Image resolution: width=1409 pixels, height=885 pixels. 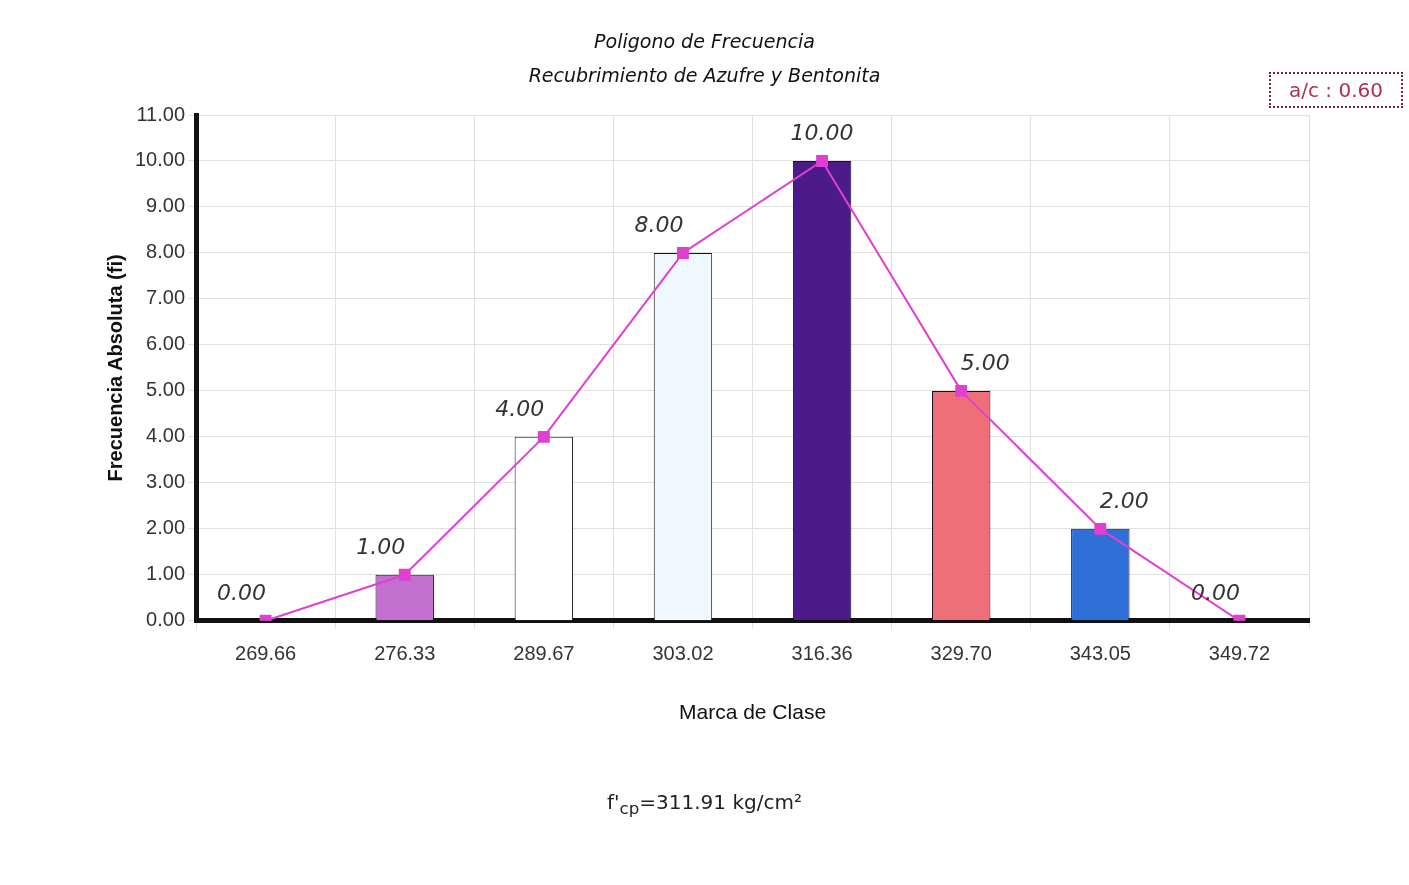 What do you see at coordinates (166, 527) in the screenshot?
I see `y-tick-label: 2.00` at bounding box center [166, 527].